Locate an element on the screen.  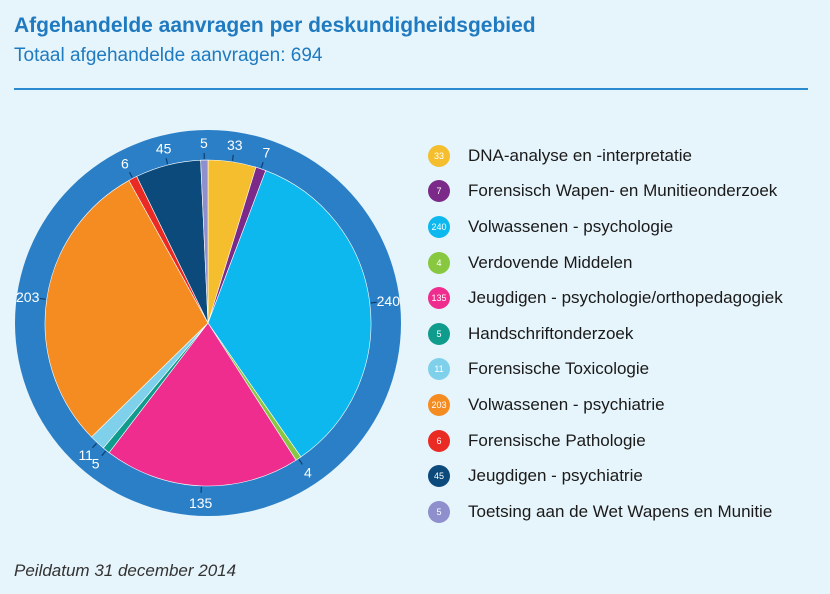
title-divider is located at coordinates (411, 89).